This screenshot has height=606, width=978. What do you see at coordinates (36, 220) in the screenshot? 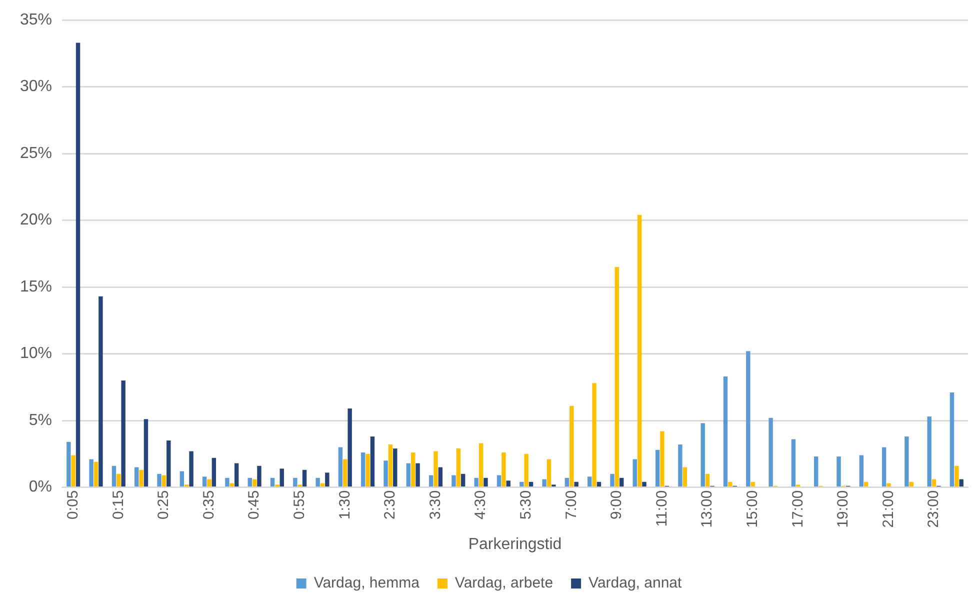
I see `y-tick-label: 20%` at bounding box center [36, 220].